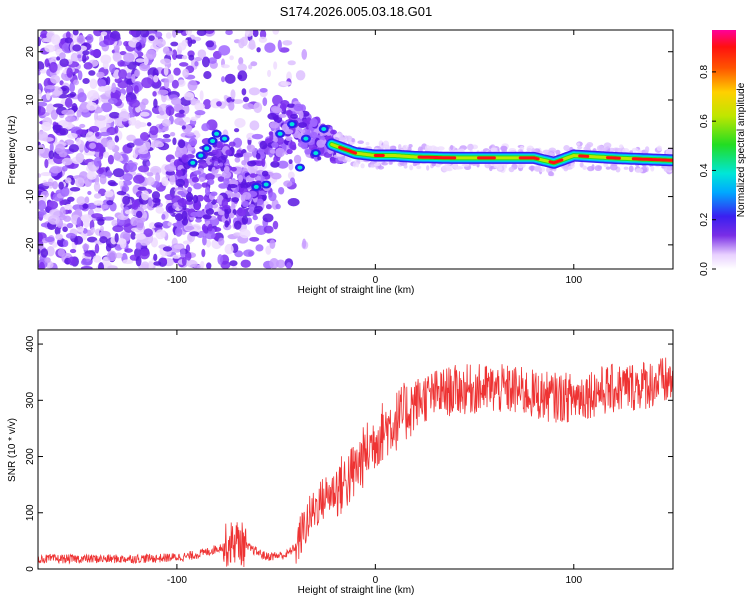  I want to click on heatmap-y-label: Frequency (Hz), so click(12, 150).